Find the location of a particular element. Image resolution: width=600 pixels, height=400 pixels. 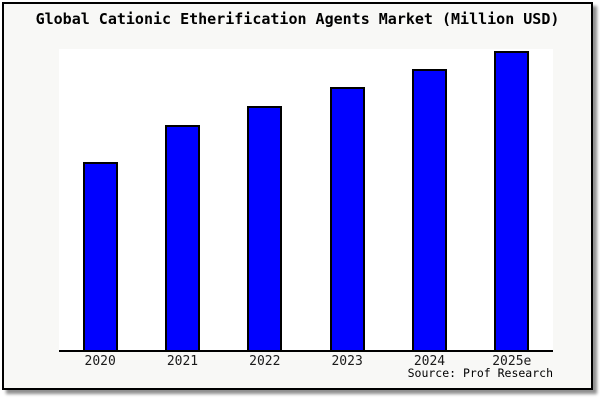

x-tick-label-2022: 2022 is located at coordinates (265, 361).